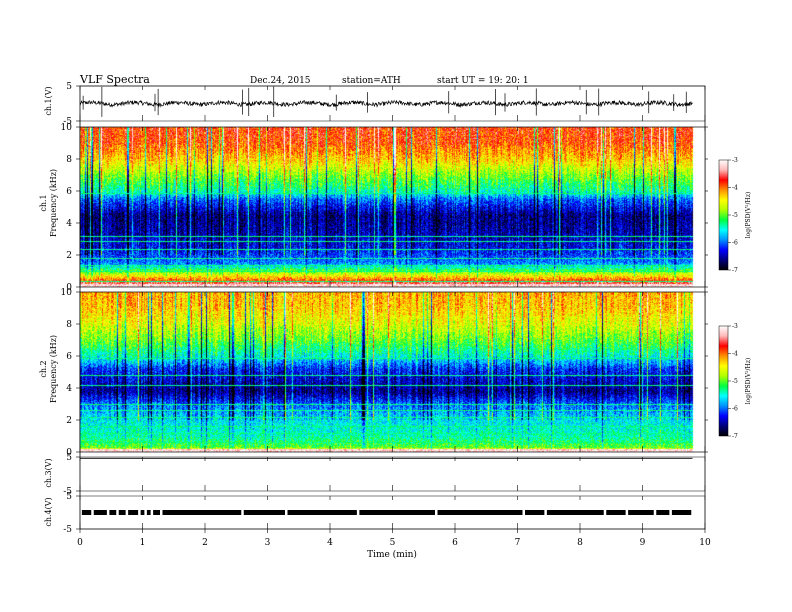 This screenshot has height=612, width=792. I want to click on colorbar1-tick-label: -7, so click(735, 270).